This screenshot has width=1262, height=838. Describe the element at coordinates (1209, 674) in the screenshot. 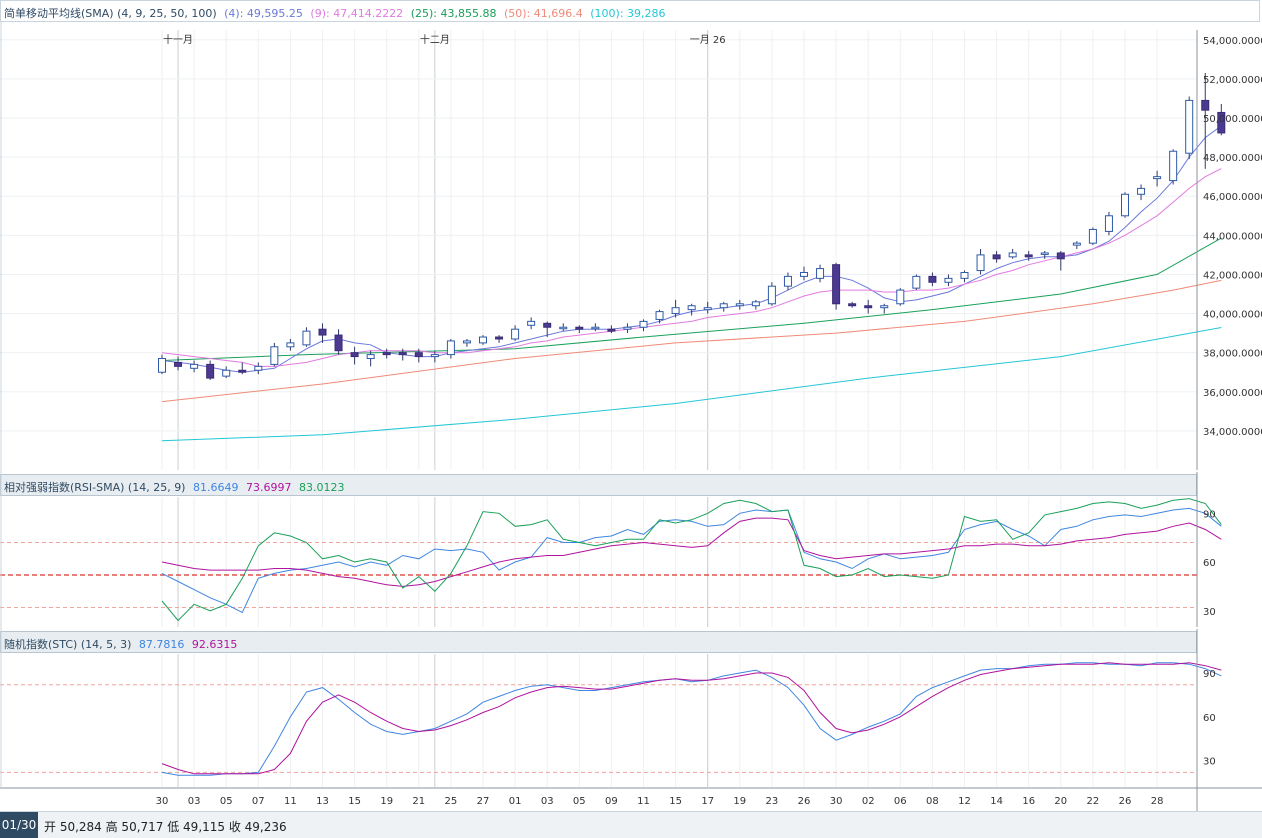

I see `y-tick-label: 90` at that location.